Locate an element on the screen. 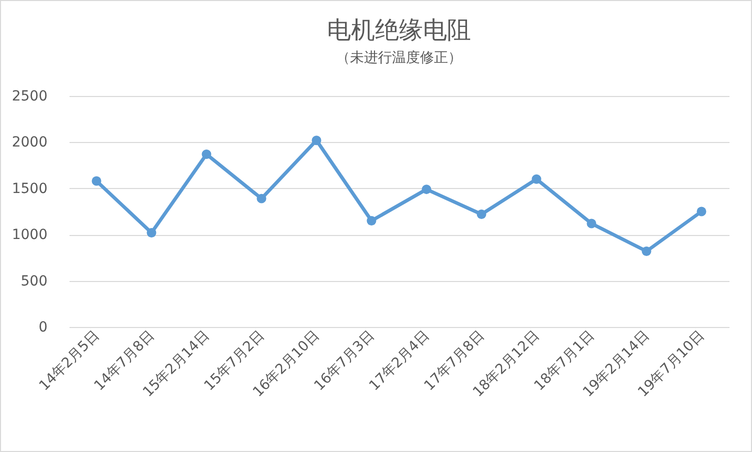  y-tick-label: 0 is located at coordinates (43, 328).